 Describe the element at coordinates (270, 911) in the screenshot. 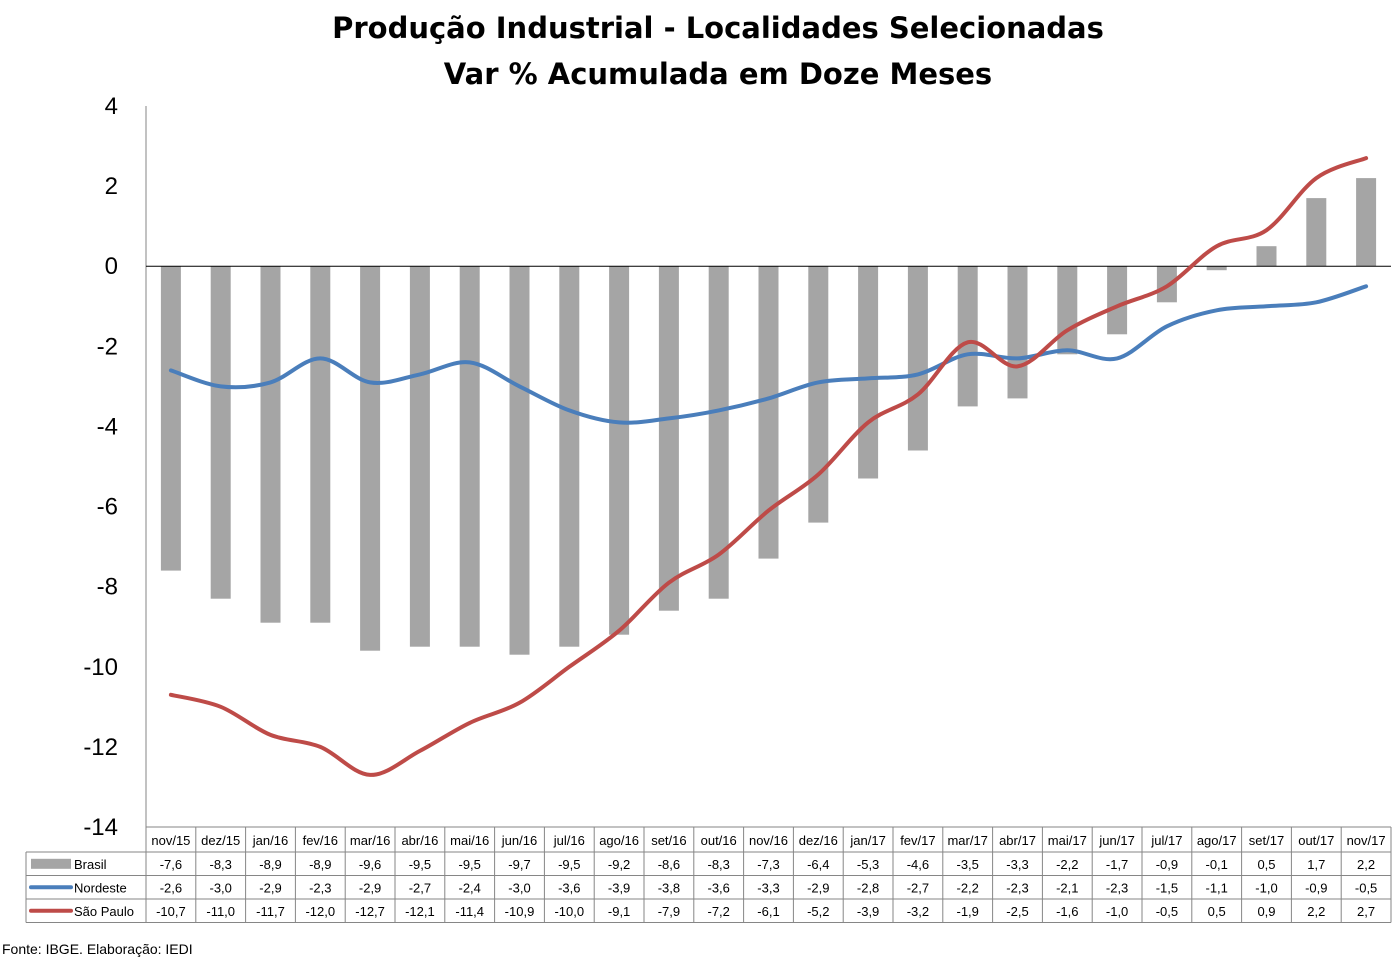

I see `data-label-sao-paulo: -11,7` at that location.